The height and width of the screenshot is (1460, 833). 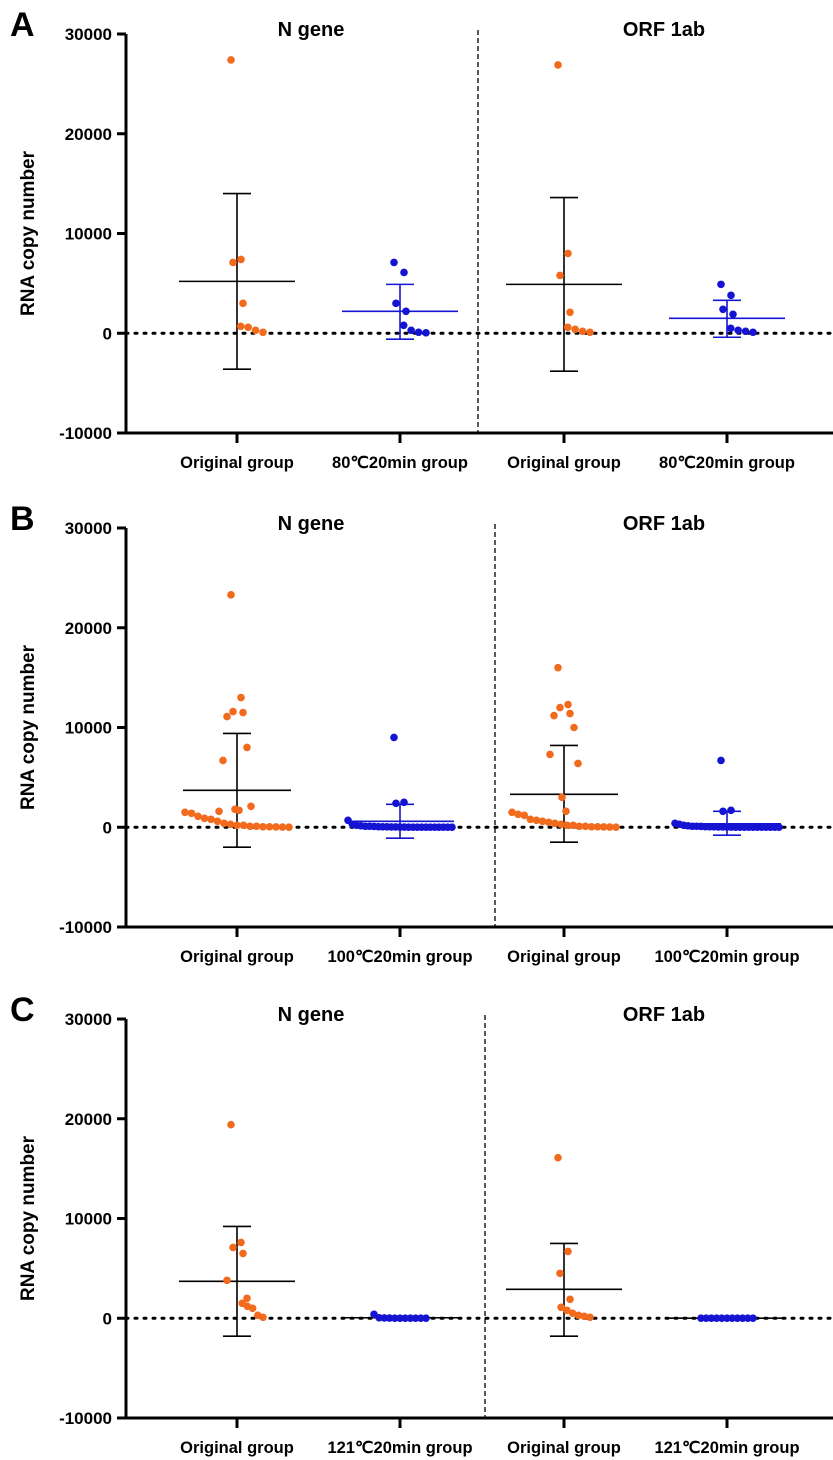 I want to click on panel-letter: A, so click(x=22, y=25).